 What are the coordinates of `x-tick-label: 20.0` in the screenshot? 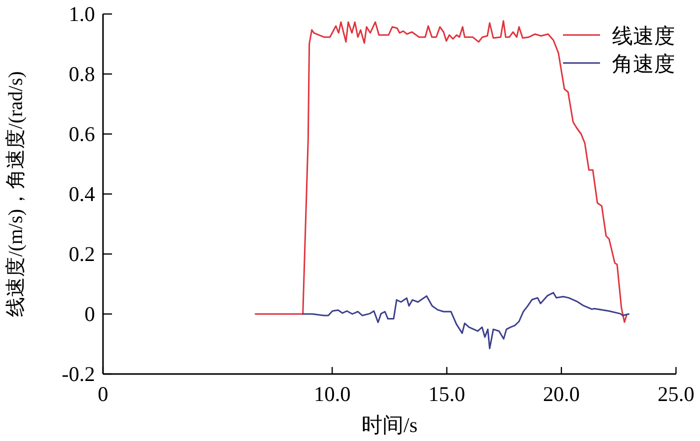 It's located at (561, 394).